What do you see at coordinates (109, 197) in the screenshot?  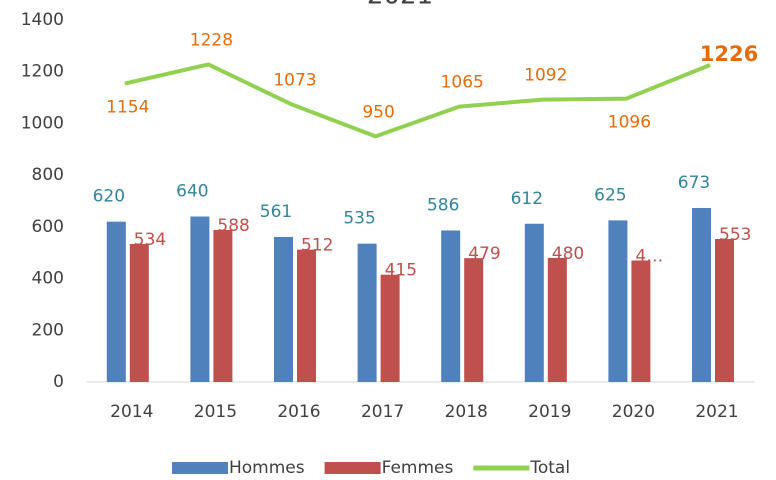 I see `data-label: 620` at bounding box center [109, 197].